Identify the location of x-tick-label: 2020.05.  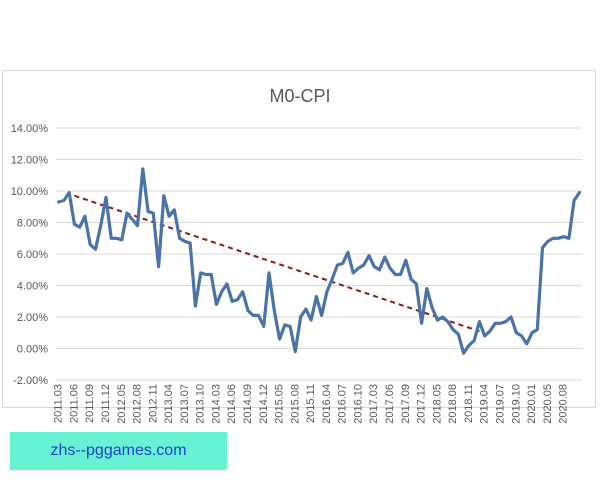
(548, 404).